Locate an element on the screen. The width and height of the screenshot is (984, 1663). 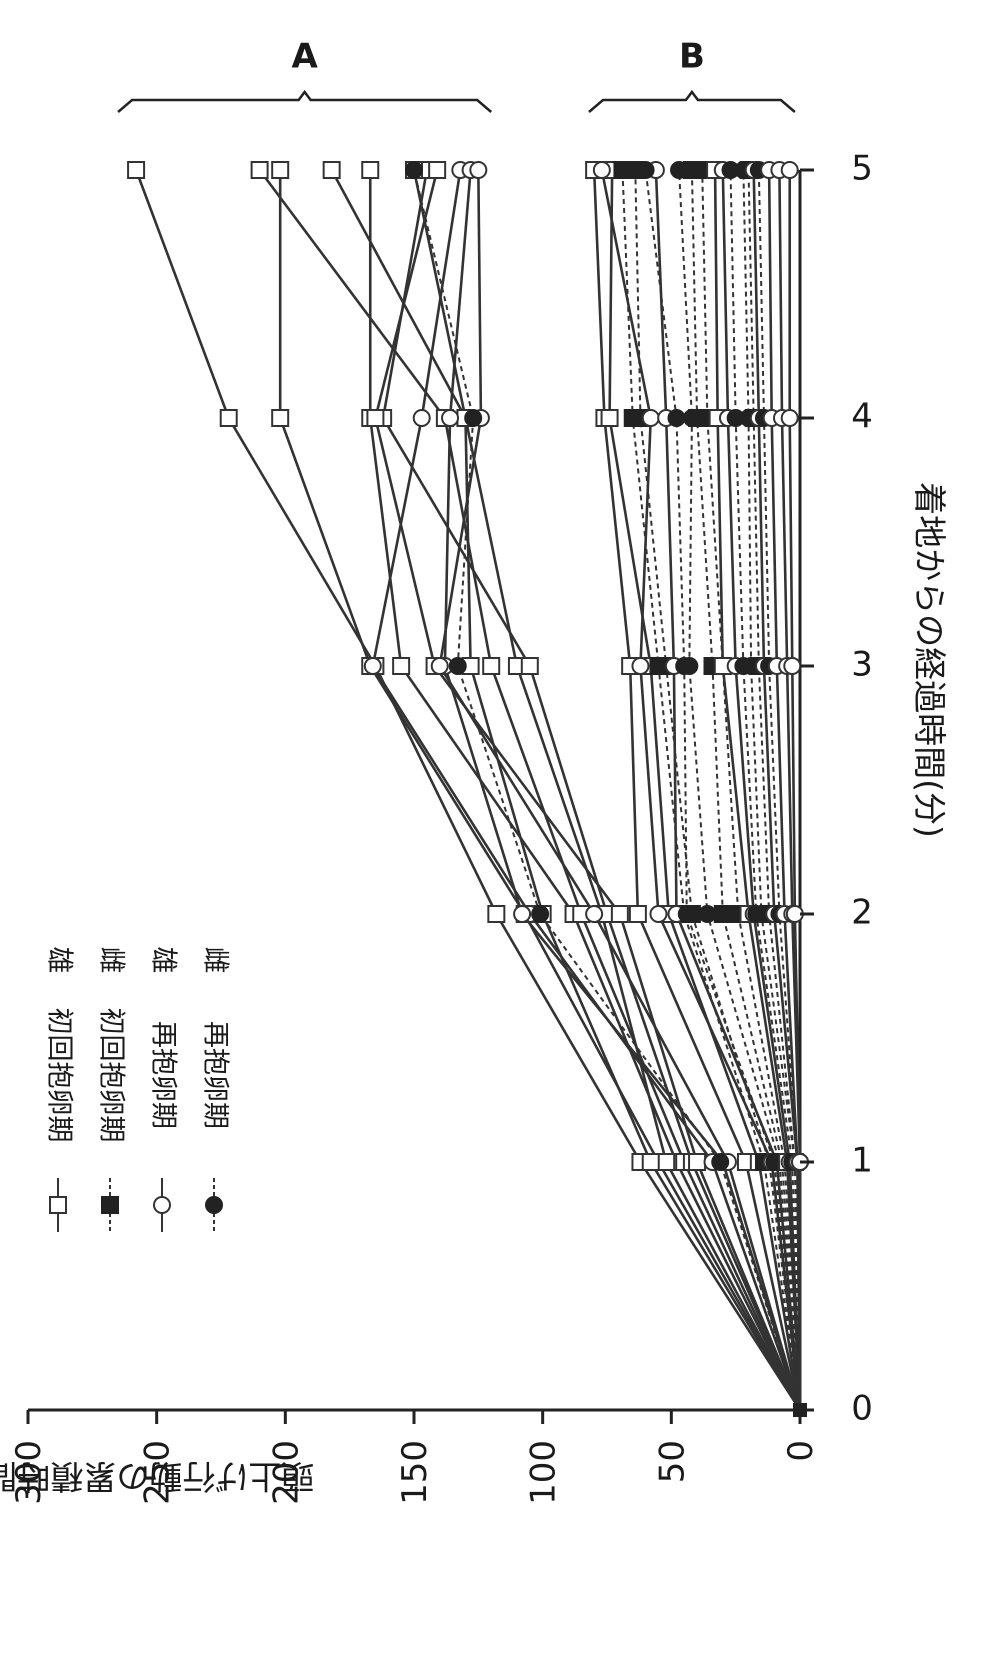
y-tick-label: 200 is located at coordinates (286, 1472).